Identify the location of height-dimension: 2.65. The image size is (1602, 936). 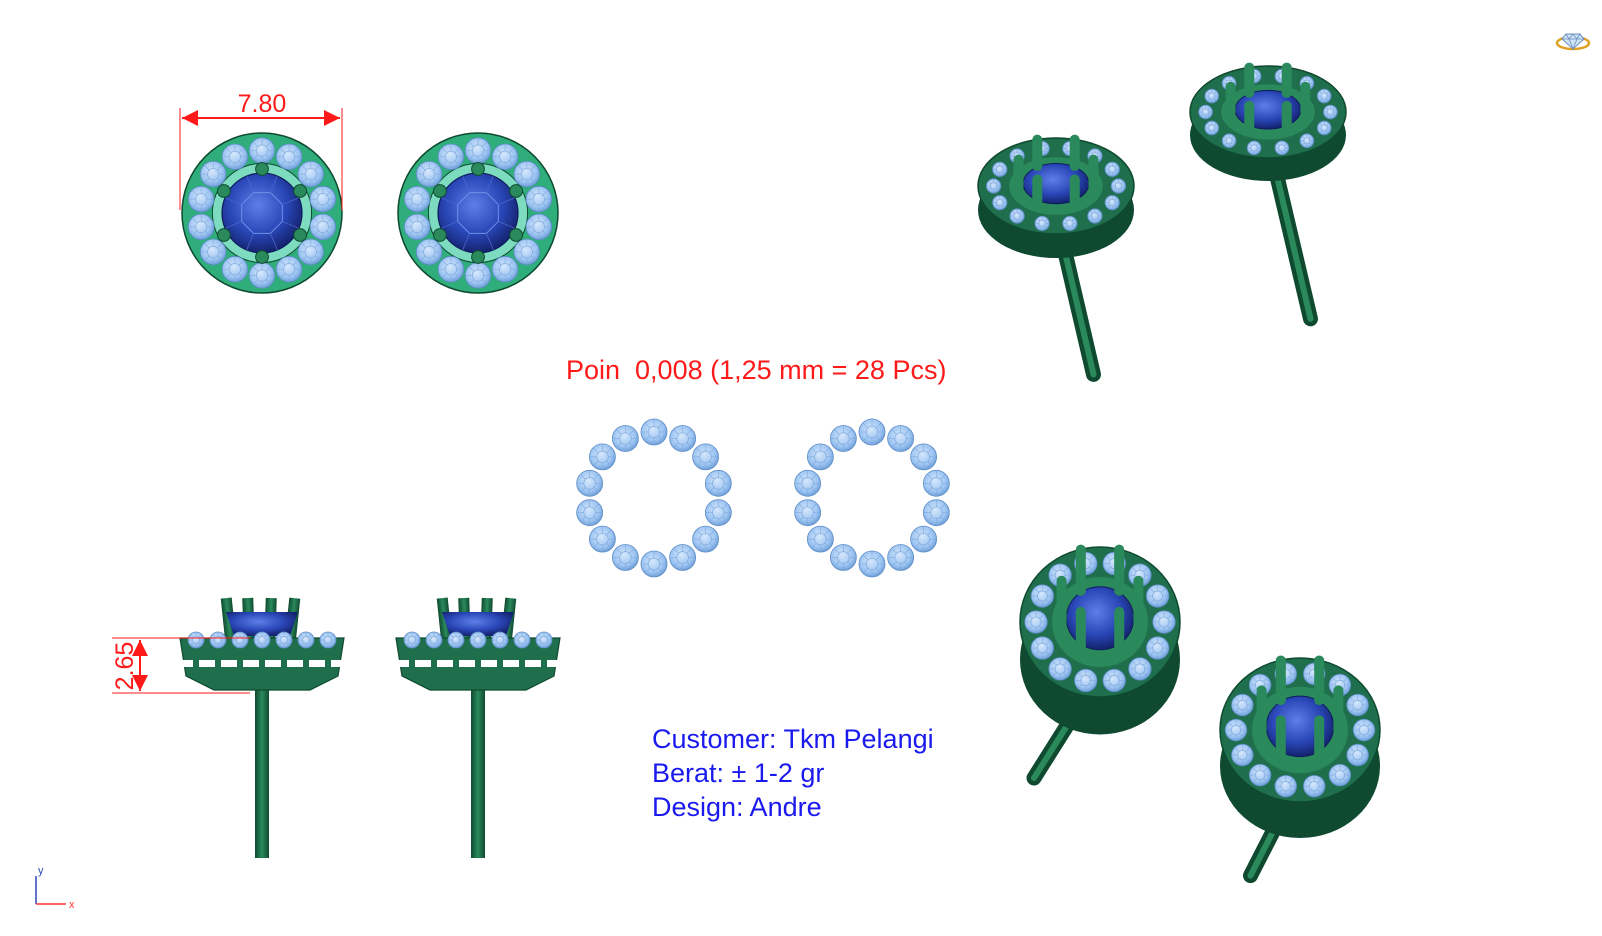
(180, 665).